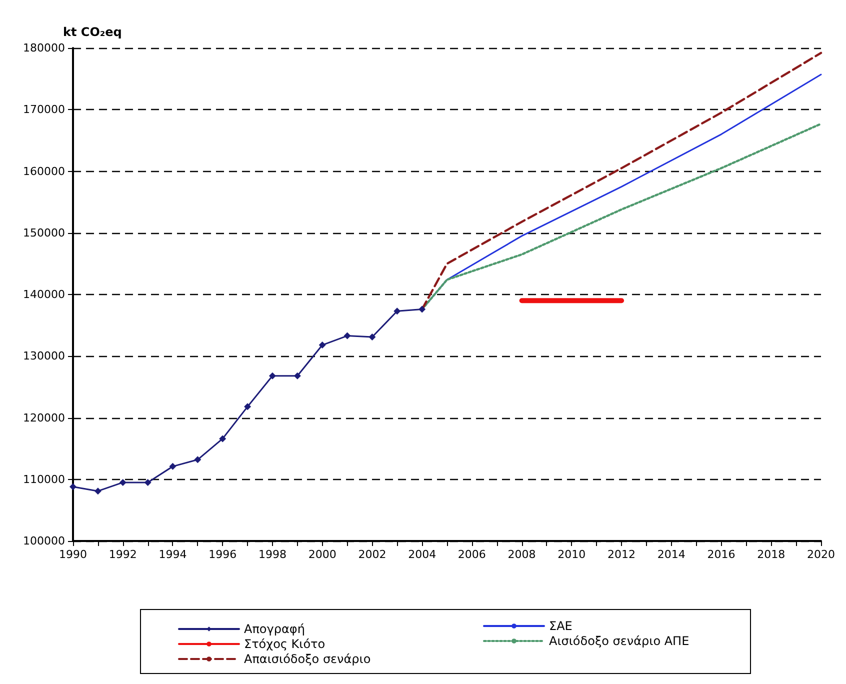 This screenshot has width=846, height=684. What do you see at coordinates (472, 554) in the screenshot?
I see `x-tick-label: 2006` at bounding box center [472, 554].